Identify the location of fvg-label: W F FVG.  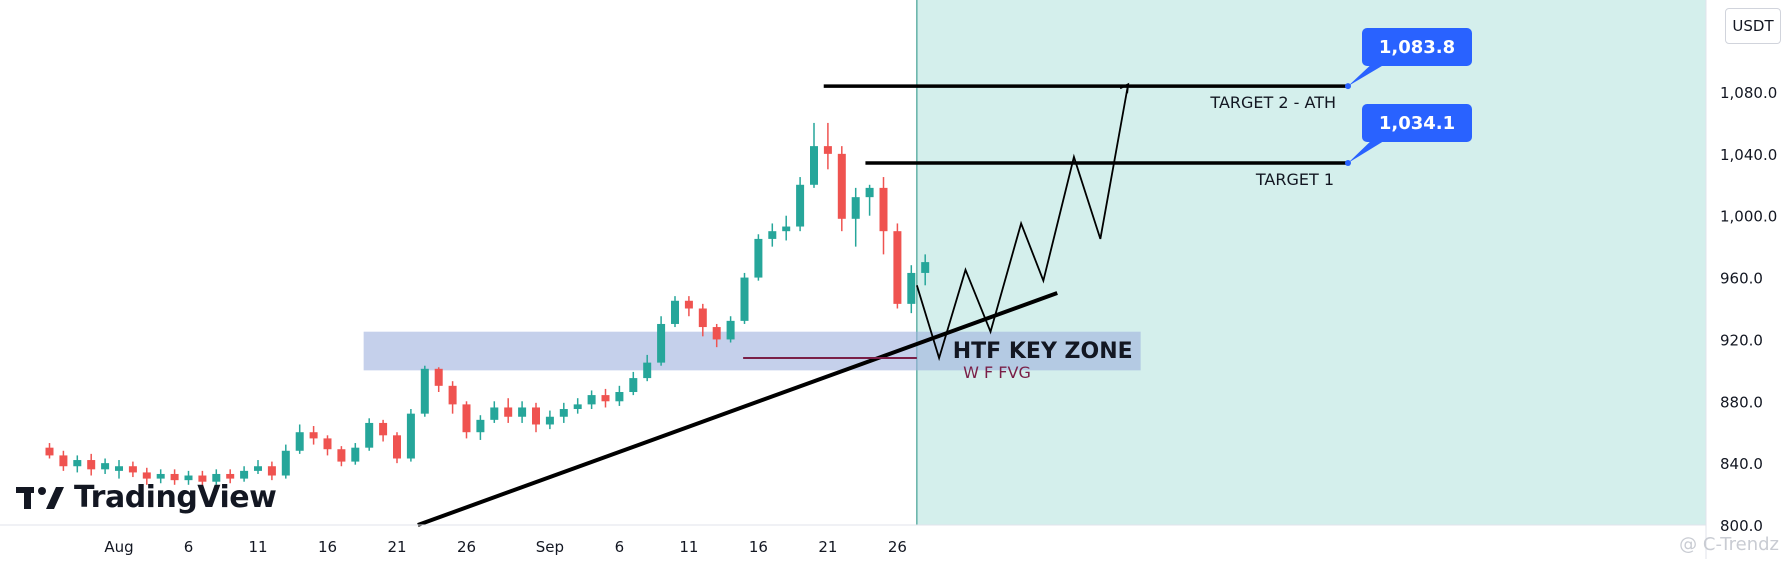
(997, 372).